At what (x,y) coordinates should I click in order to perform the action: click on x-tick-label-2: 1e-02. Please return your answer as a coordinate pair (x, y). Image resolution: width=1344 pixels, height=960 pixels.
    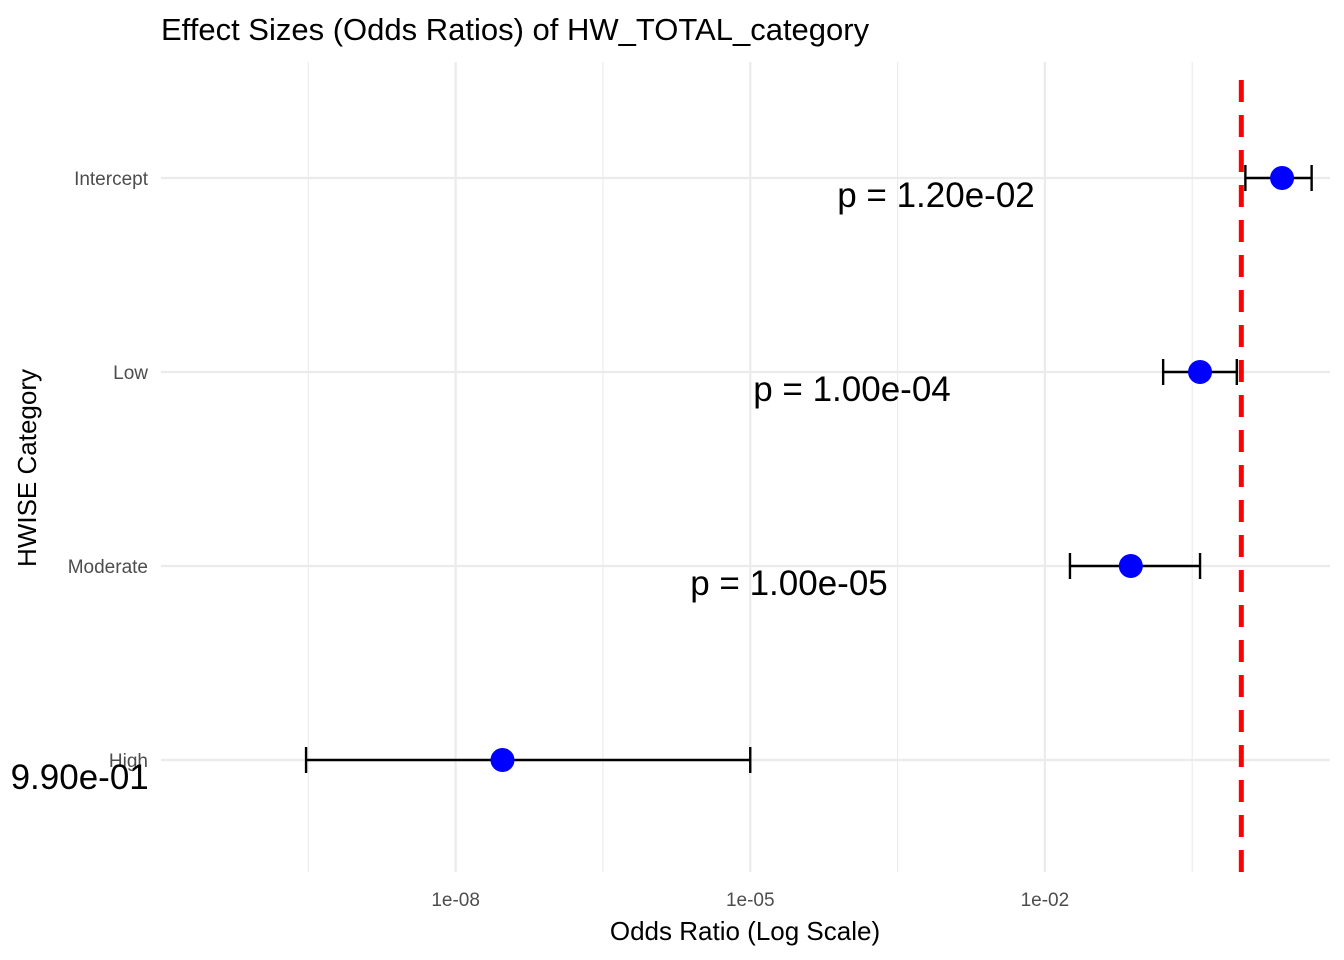
    Looking at the image, I should click on (1045, 900).